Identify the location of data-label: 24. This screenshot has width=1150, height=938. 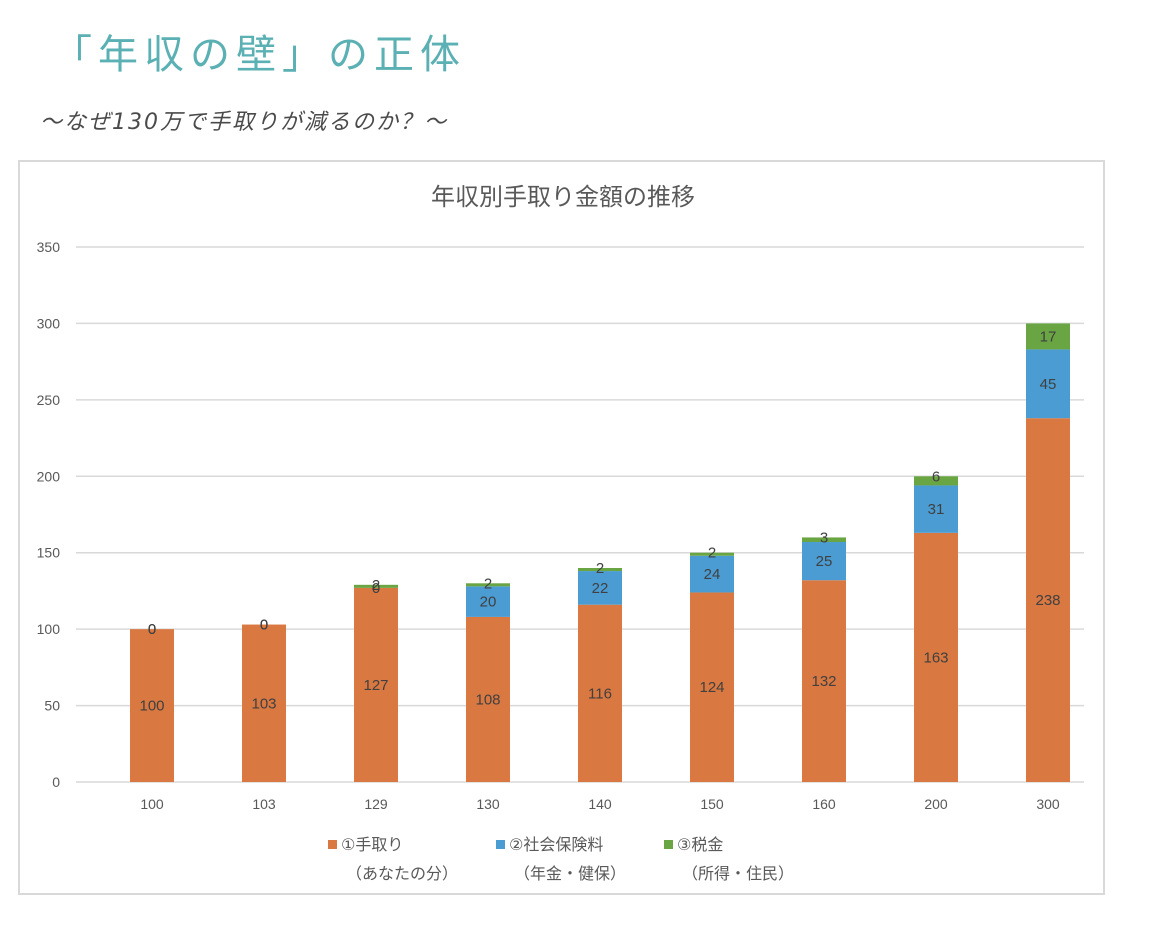
(712, 574).